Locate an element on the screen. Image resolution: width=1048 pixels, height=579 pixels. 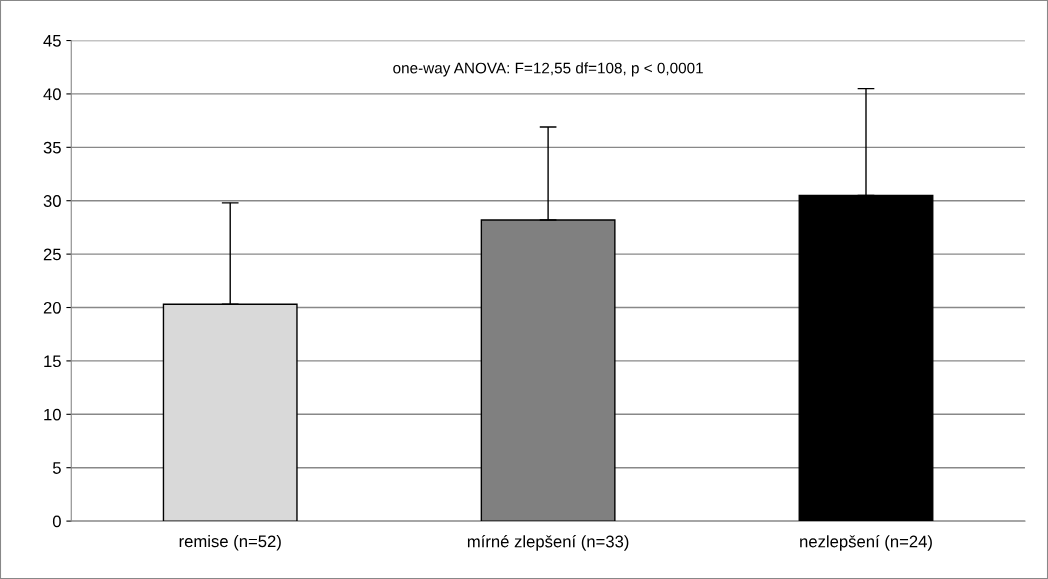
y-tick-label: 30 is located at coordinates (52, 201).